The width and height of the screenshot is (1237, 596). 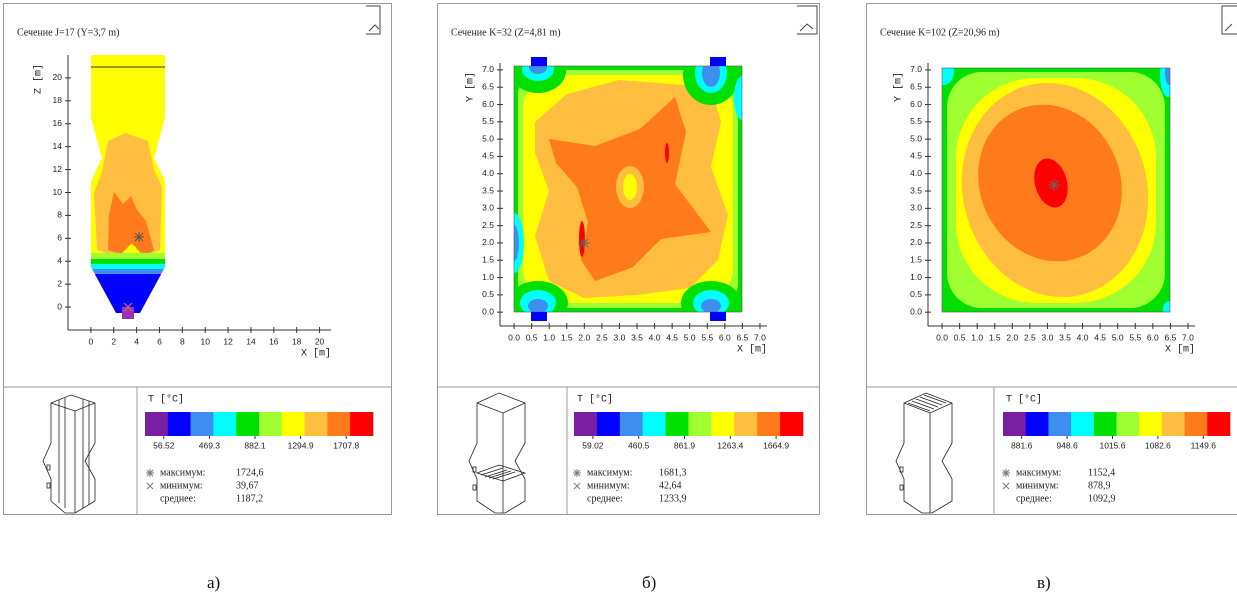 I want to click on x-tick-label: 1.0, so click(x=549, y=337).